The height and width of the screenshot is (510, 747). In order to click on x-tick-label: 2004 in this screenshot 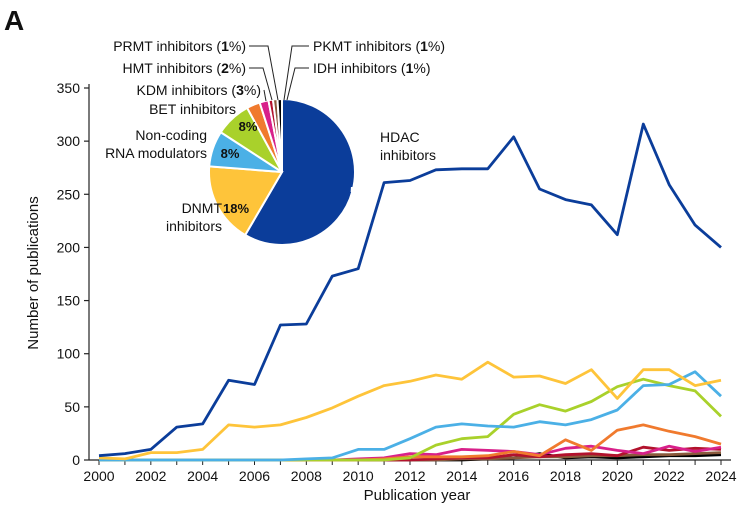, I will do `click(202, 476)`.